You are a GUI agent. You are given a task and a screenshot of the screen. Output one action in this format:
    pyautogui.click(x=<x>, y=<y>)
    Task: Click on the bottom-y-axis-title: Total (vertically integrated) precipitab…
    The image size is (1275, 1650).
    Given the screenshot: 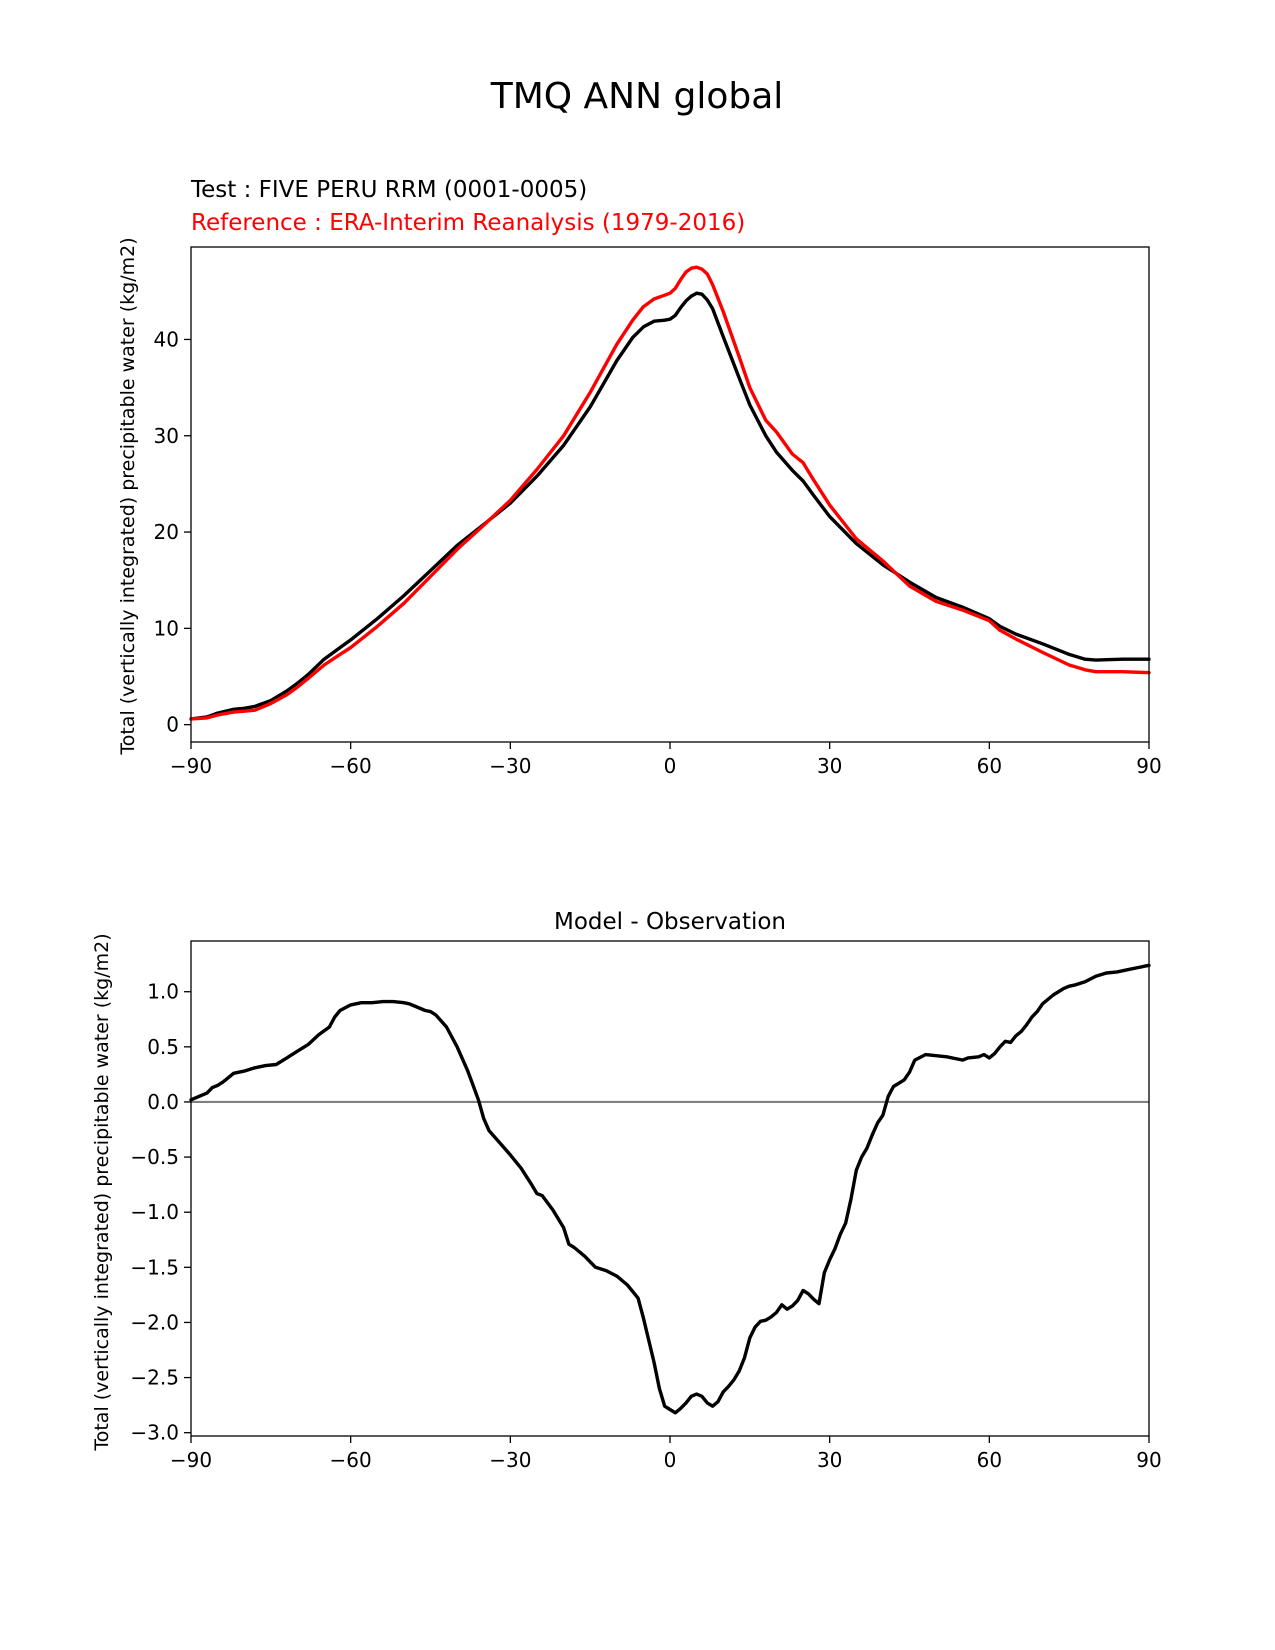 What is the action you would take?
    pyautogui.click(x=102, y=1192)
    